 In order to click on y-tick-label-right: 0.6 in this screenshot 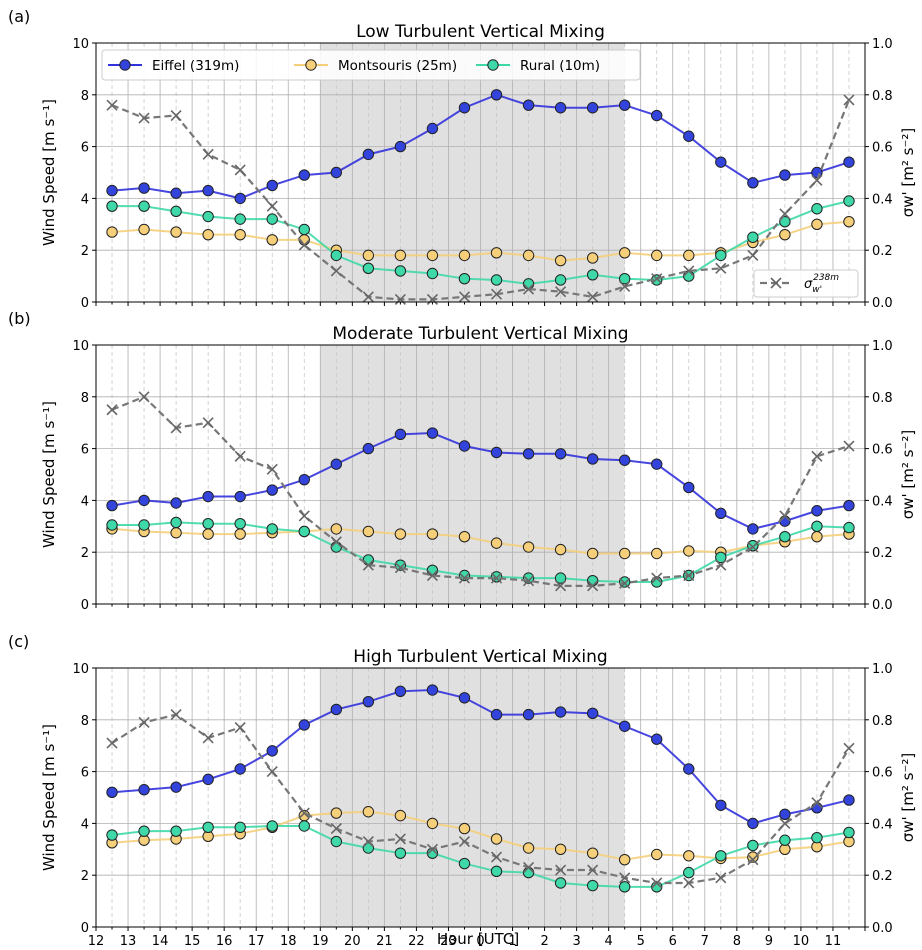, I will do `click(882, 450)`.